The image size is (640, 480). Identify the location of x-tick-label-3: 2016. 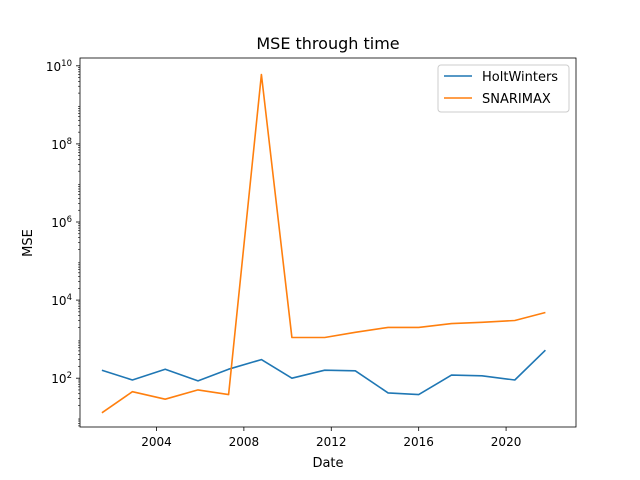
(418, 442).